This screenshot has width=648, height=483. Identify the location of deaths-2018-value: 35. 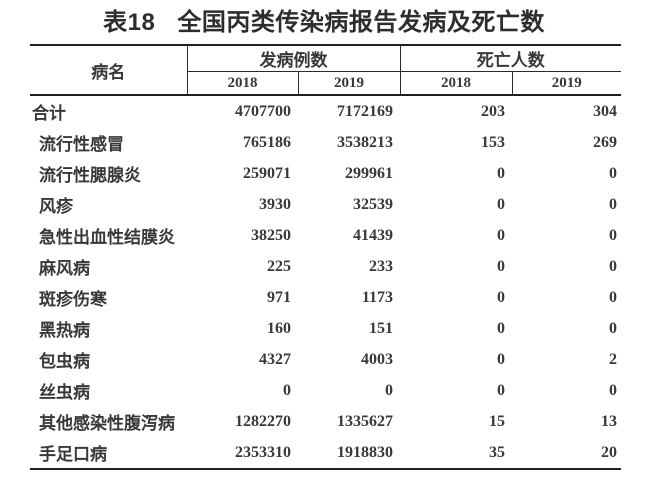
(497, 452).